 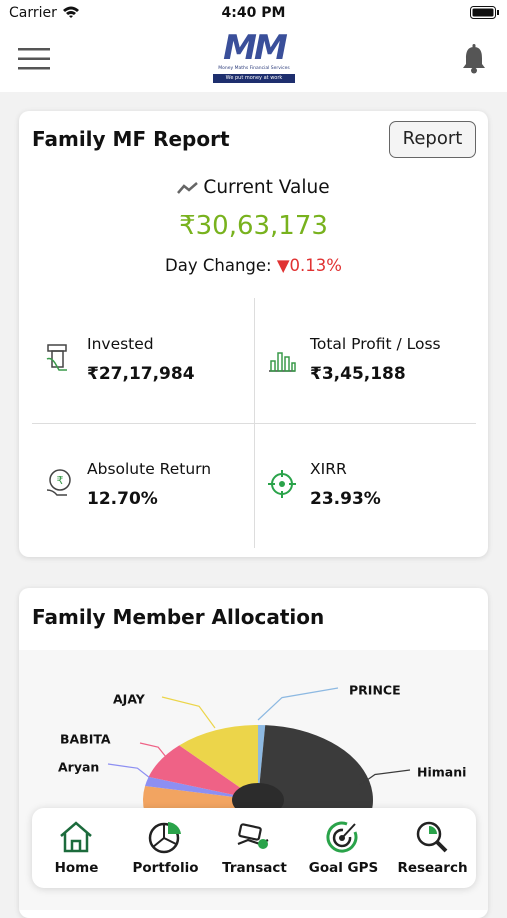 What do you see at coordinates (120, 344) in the screenshot?
I see `stat-label: Invested` at bounding box center [120, 344].